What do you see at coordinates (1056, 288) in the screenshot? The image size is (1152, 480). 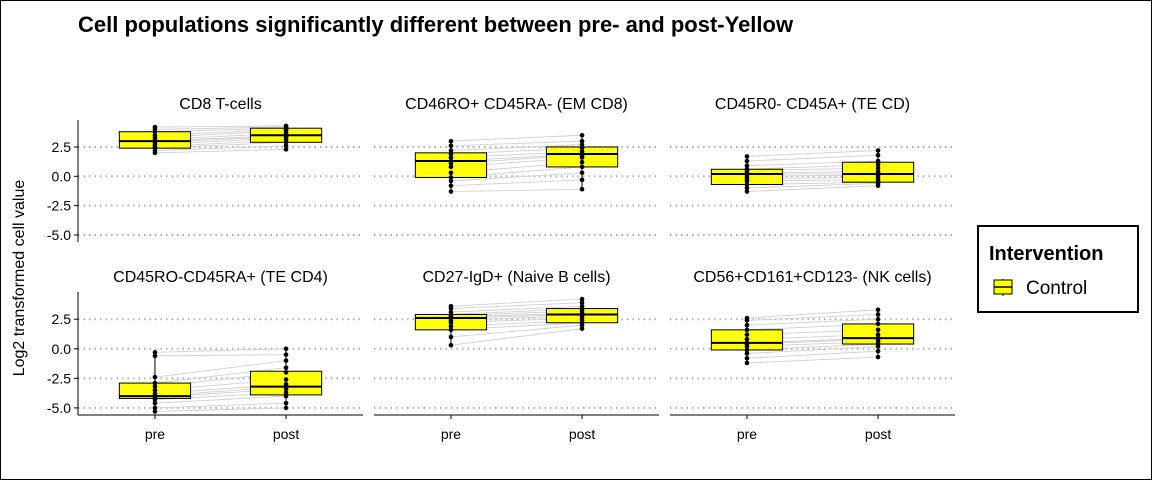 I see `legend-item-label: Control` at bounding box center [1056, 288].